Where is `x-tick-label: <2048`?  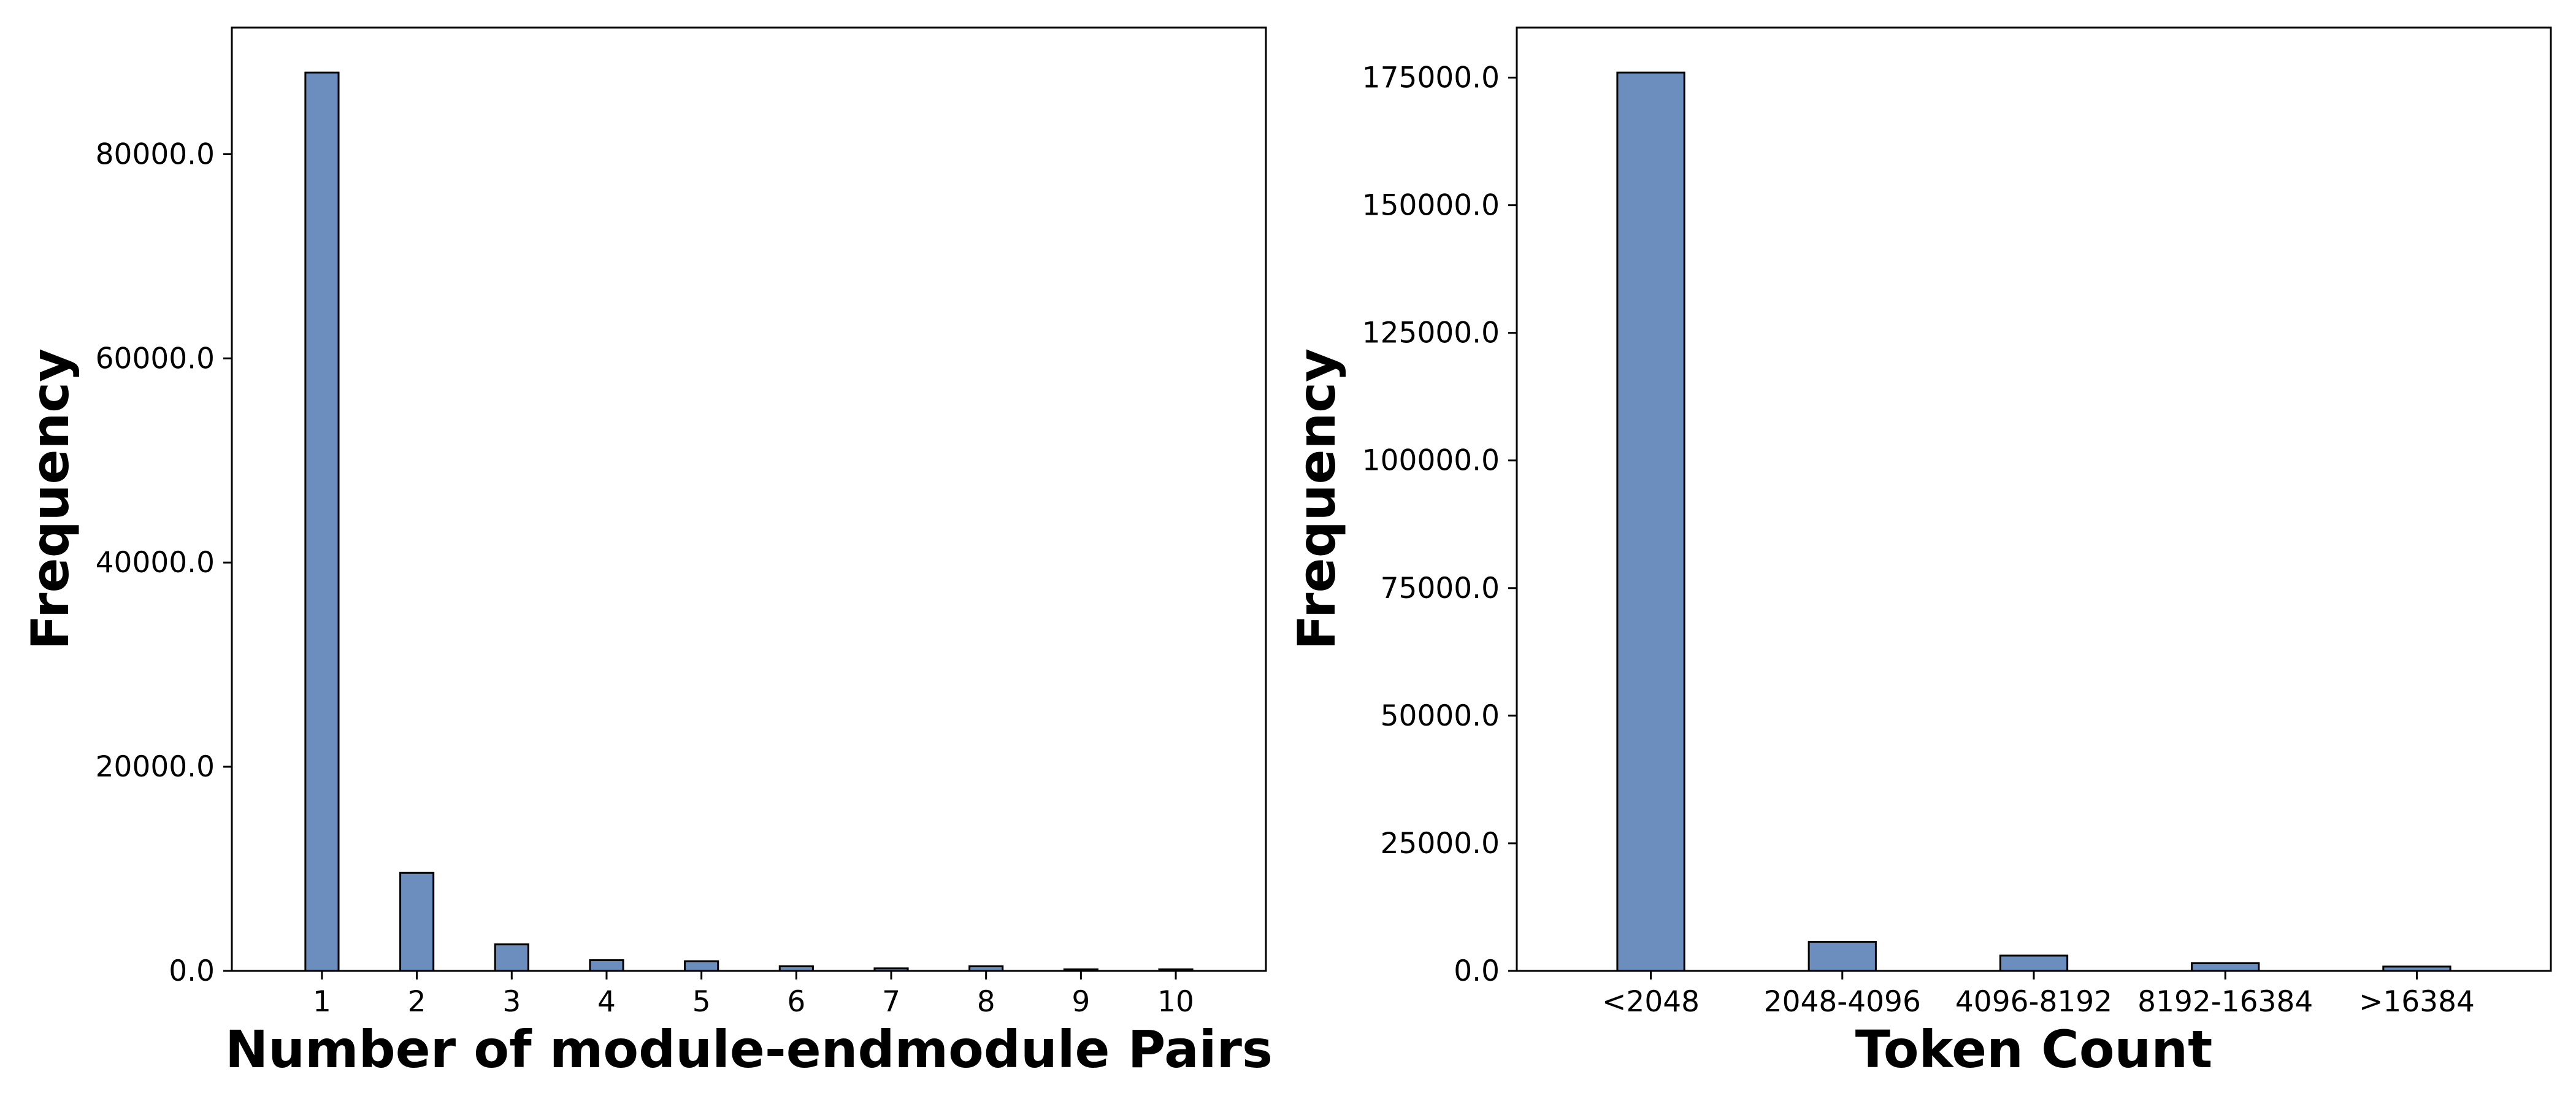 x-tick-label: <2048 is located at coordinates (1651, 1002).